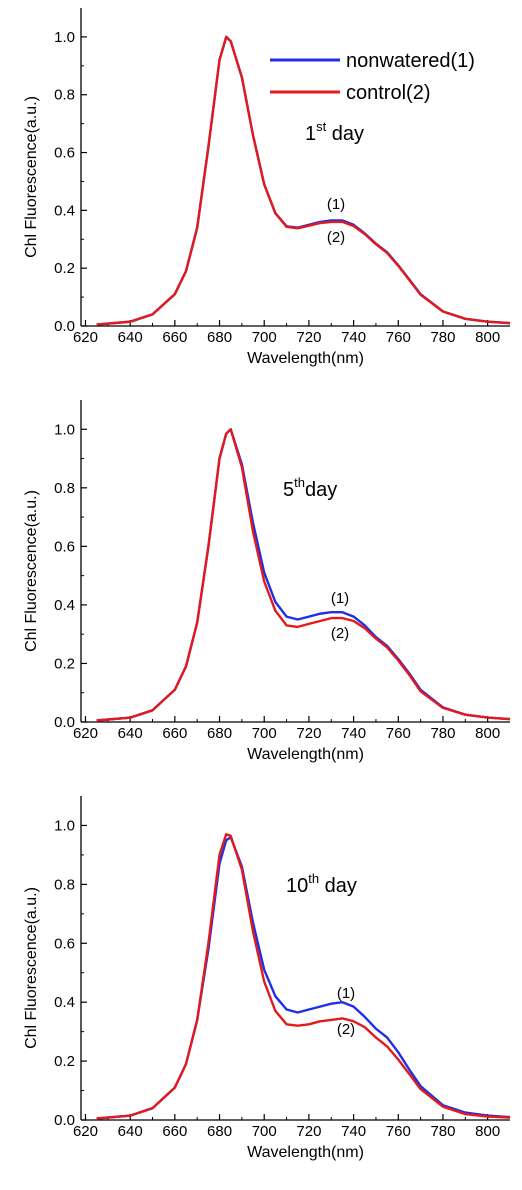 Image resolution: width=522 pixels, height=1190 pixels. Describe the element at coordinates (410, 61) in the screenshot. I see `legend-label-1: nonwatered(1)` at that location.